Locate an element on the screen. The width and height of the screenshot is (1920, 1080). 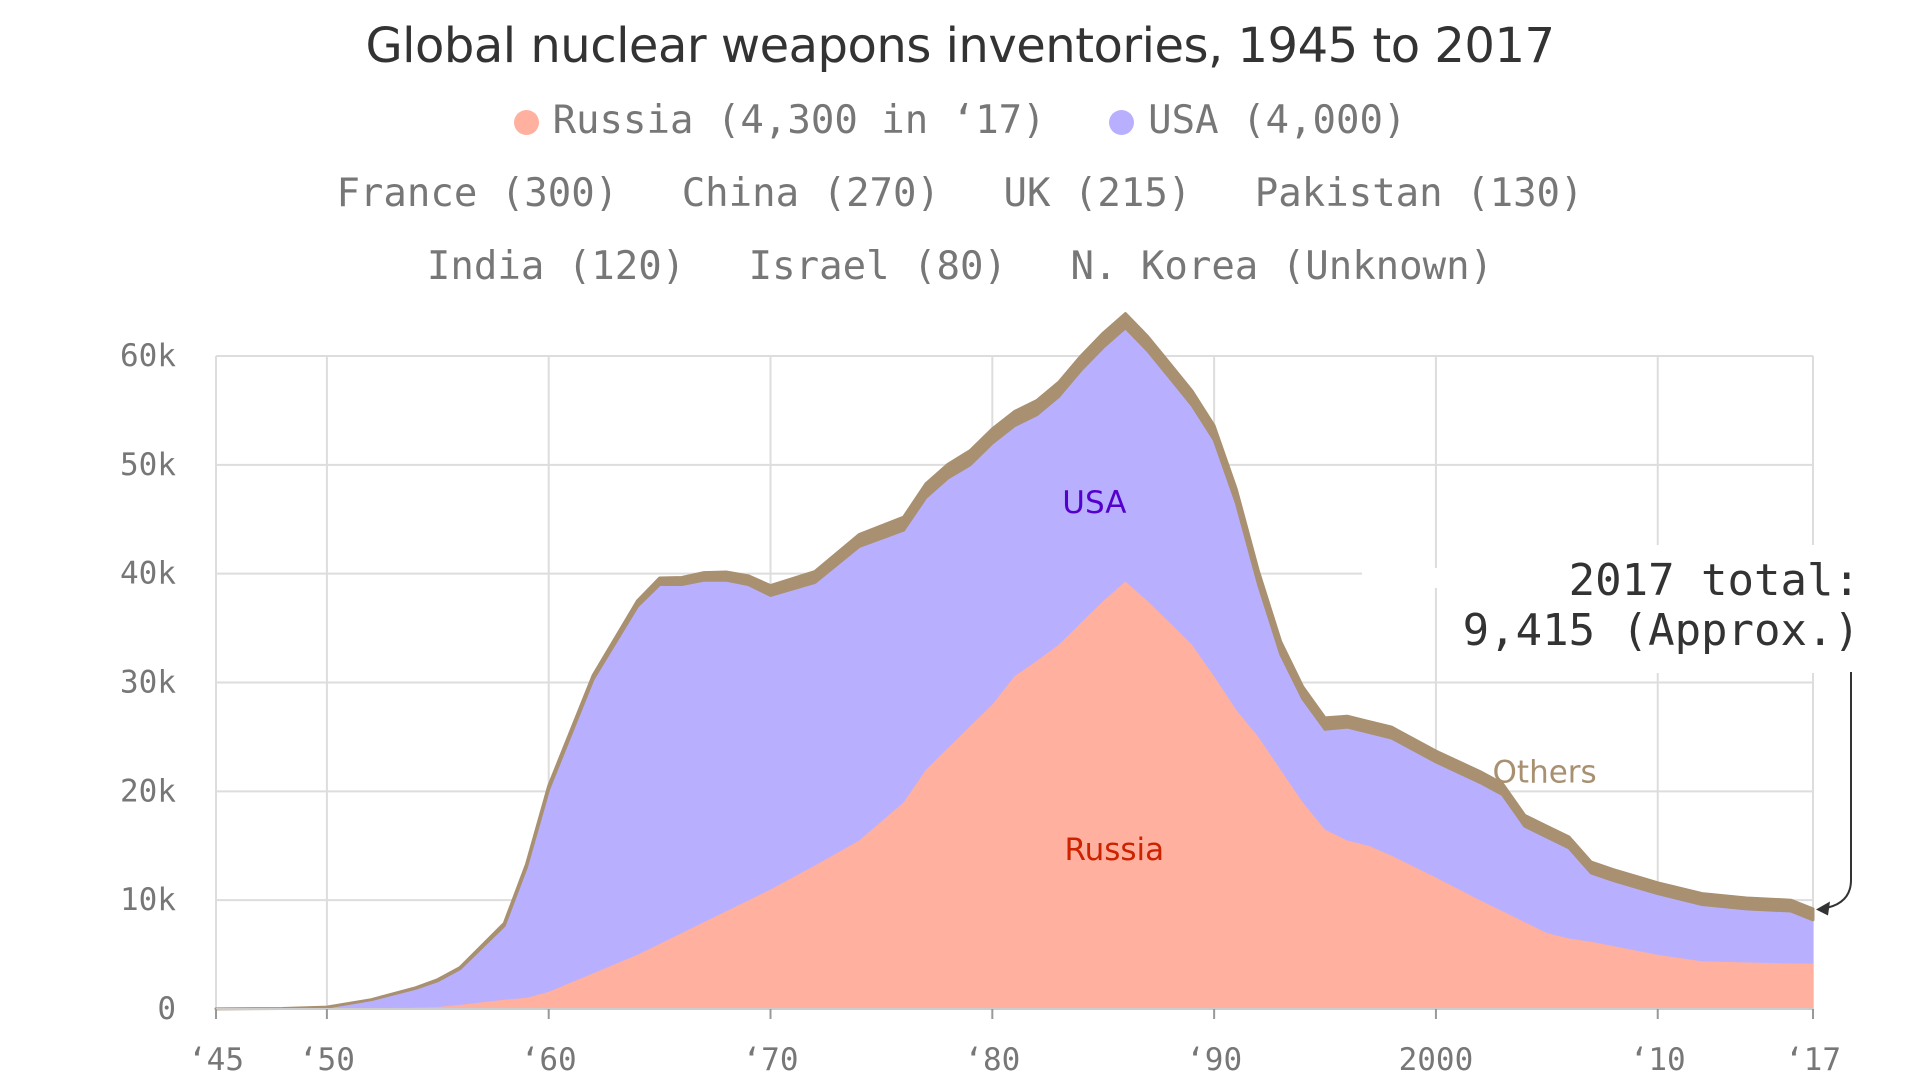
x-tick-label: ‘60 is located at coordinates (549, 1060).